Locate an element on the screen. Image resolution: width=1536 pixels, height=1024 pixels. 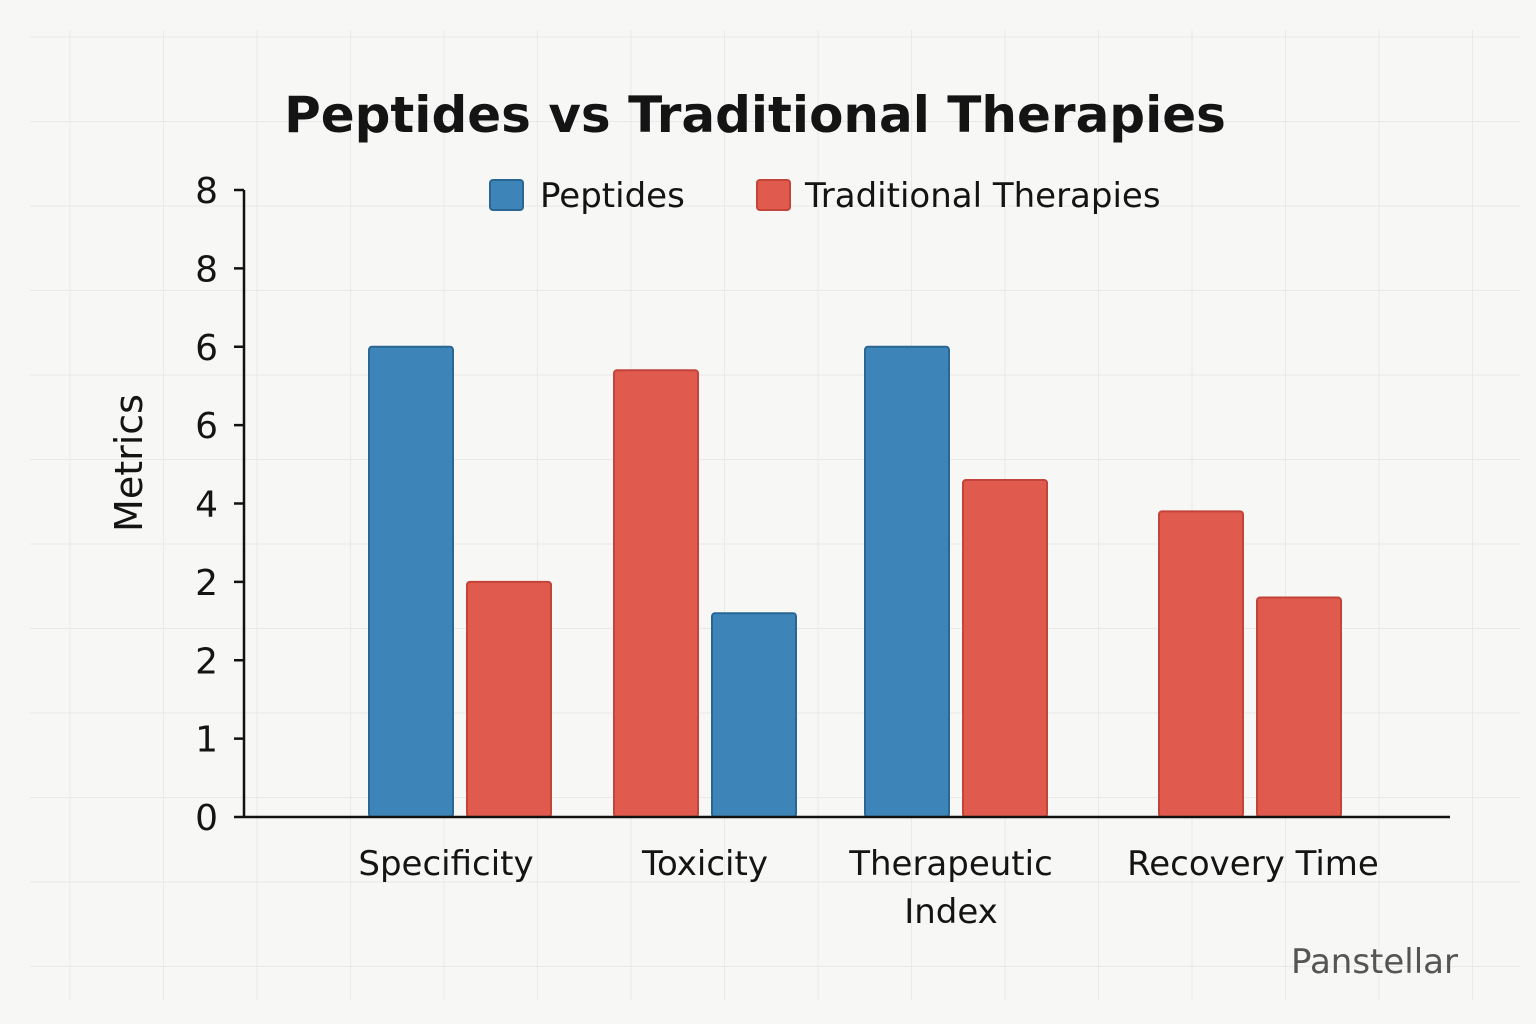
bar-toxicity-traditional-therapies is located at coordinates (656, 593).